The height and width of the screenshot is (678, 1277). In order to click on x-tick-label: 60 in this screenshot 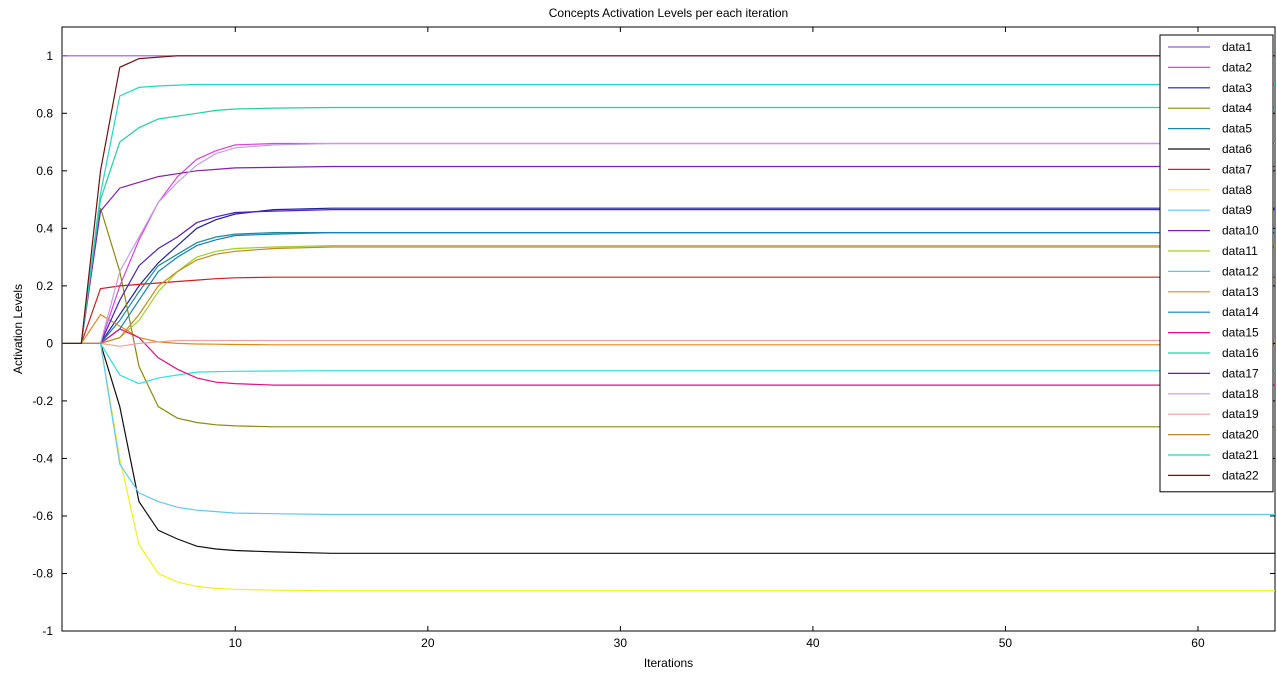, I will do `click(1198, 643)`.